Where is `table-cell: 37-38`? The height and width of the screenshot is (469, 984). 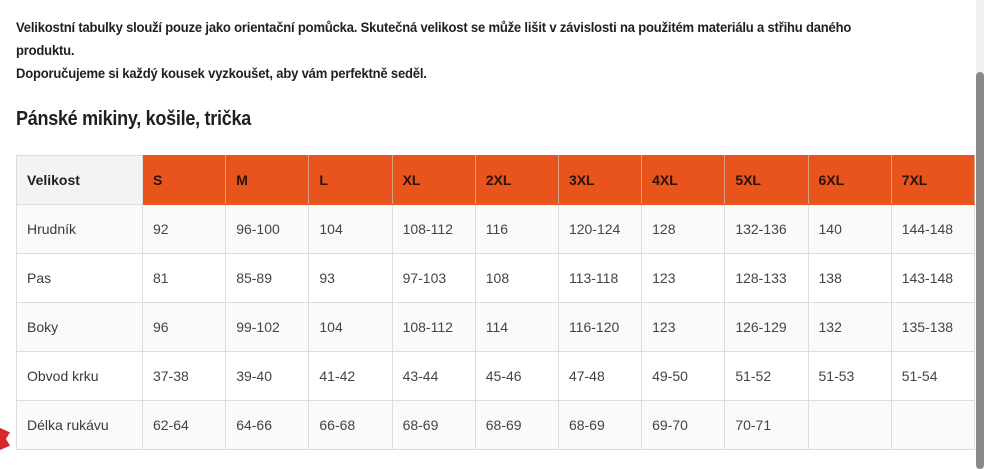 table-cell: 37-38 is located at coordinates (184, 376).